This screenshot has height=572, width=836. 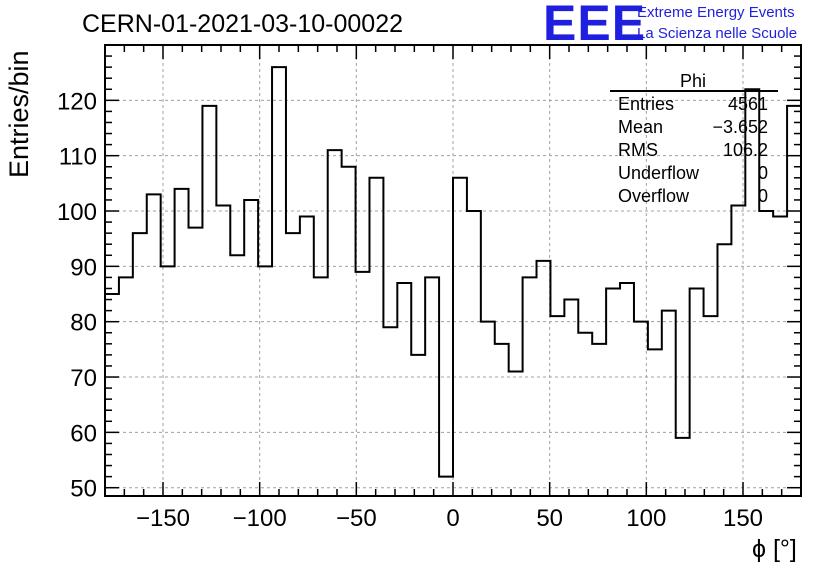 What do you see at coordinates (78, 157) in the screenshot?
I see `y-tick-label: 110` at bounding box center [78, 157].